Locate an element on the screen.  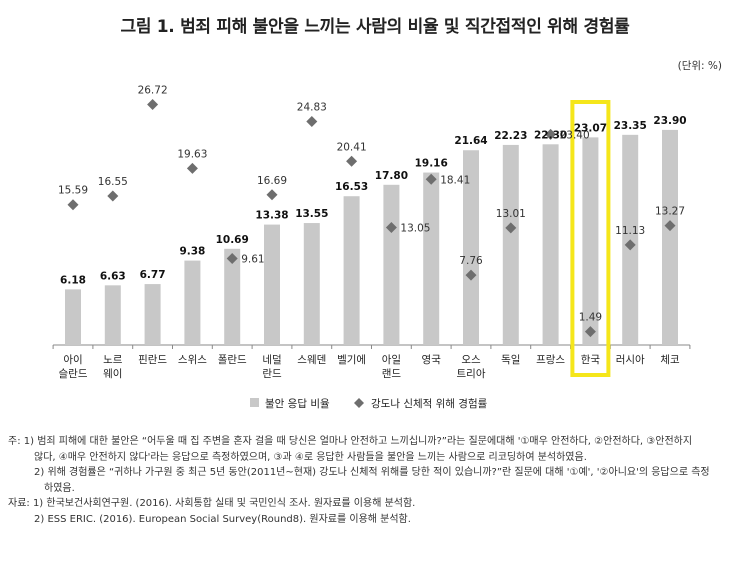
legend-marker-label: 강도나 신체적 위해 경험률 is located at coordinates (429, 403).